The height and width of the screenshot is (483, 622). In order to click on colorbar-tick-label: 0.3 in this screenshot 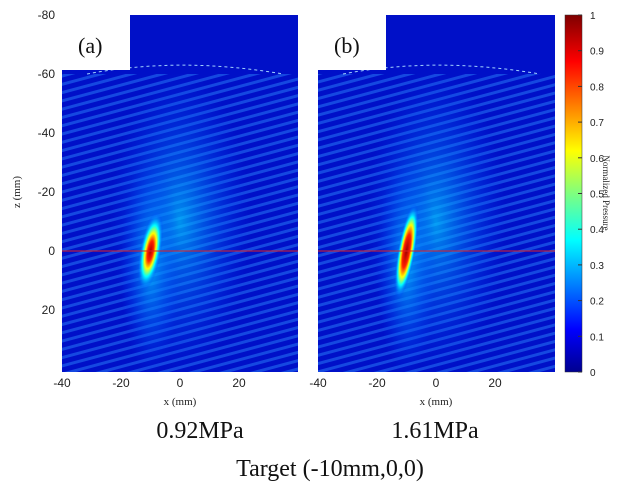, I will do `click(597, 266)`.